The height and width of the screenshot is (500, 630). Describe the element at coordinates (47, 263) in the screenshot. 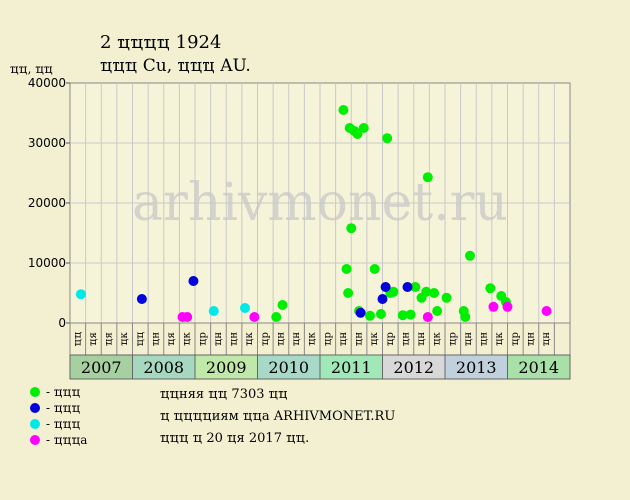

I see `y-tick-label: 10000` at that location.